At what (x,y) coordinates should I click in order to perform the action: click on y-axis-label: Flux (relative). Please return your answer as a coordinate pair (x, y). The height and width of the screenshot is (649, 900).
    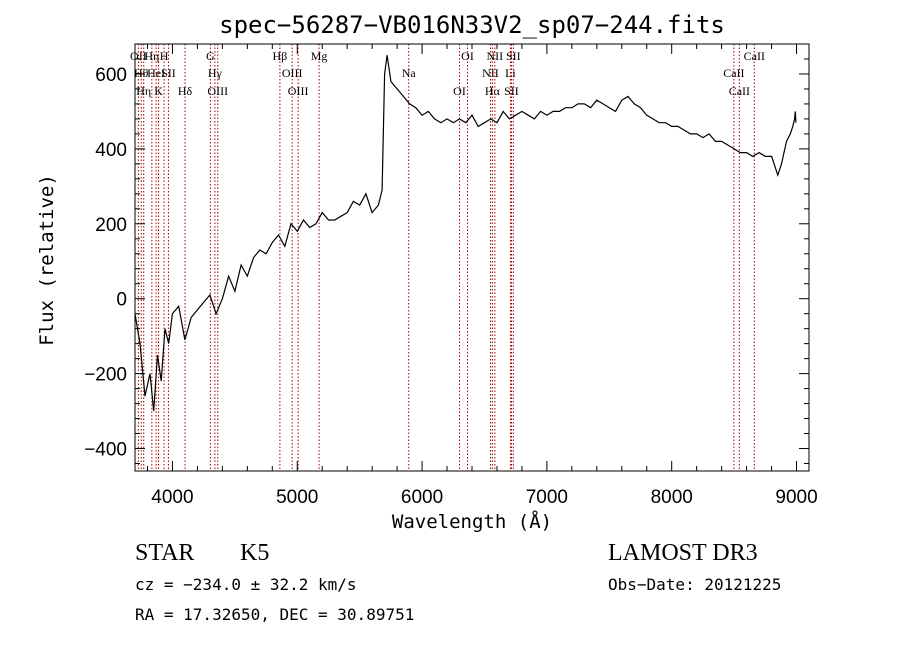
    Looking at the image, I should click on (47, 260).